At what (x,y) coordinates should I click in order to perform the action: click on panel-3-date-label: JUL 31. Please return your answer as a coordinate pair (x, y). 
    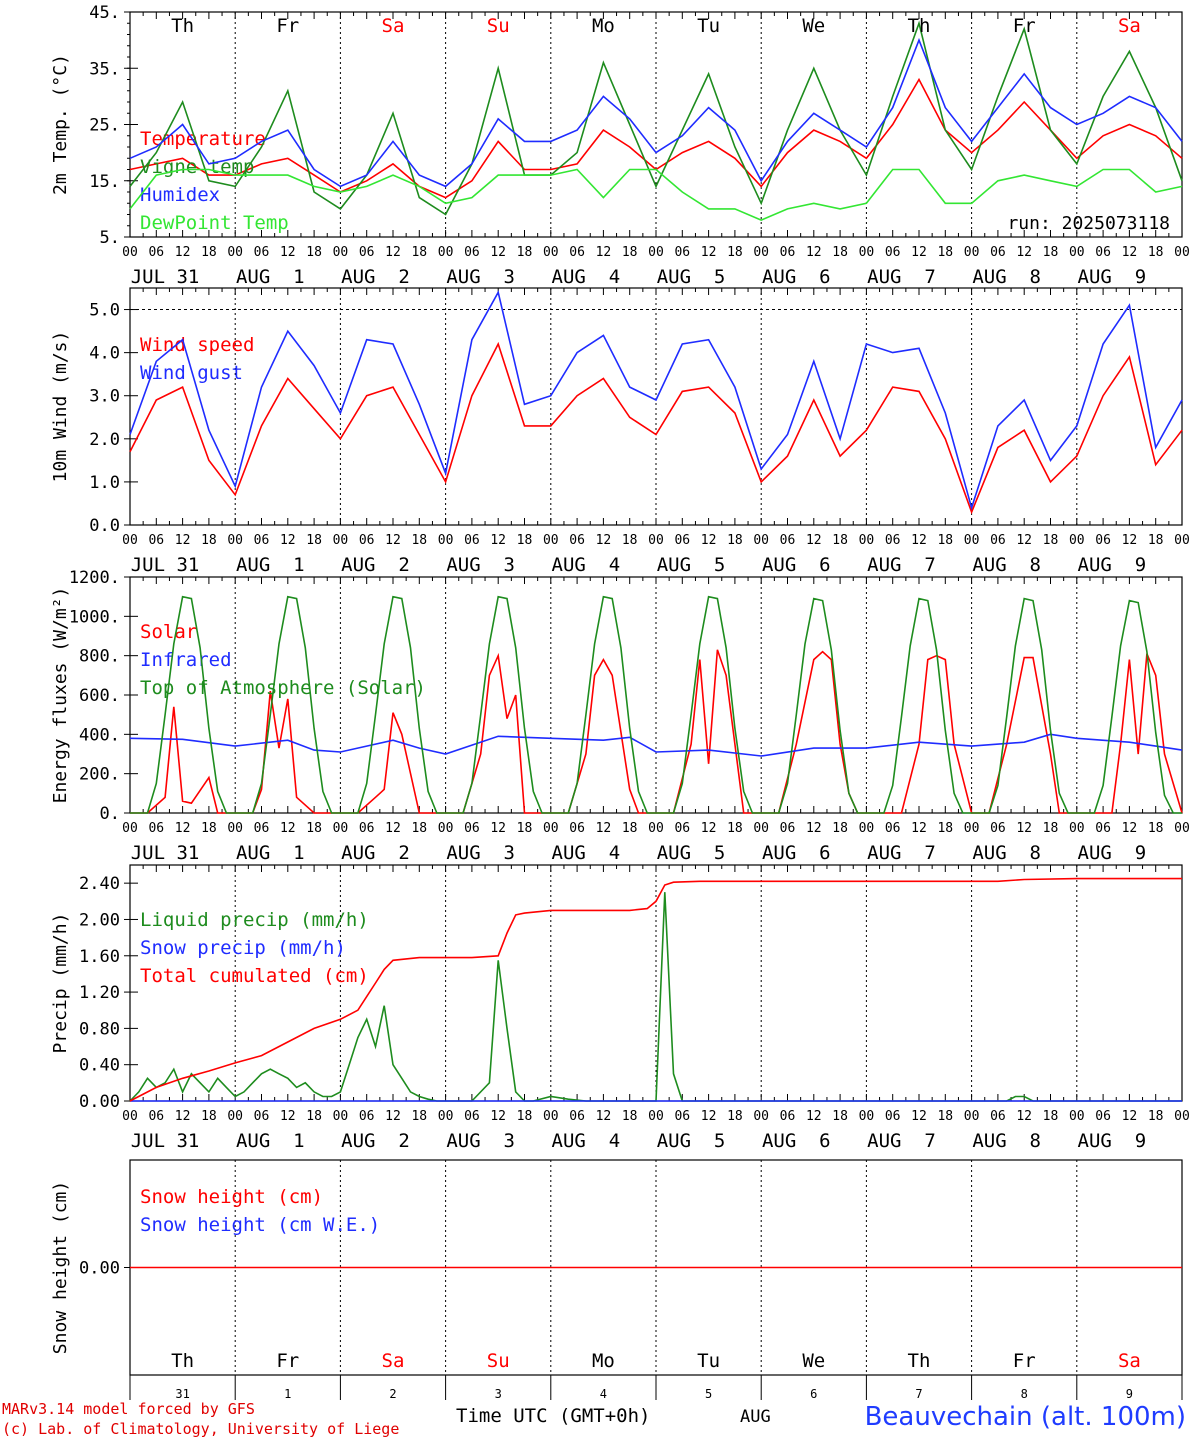
    Looking at the image, I should click on (165, 853).